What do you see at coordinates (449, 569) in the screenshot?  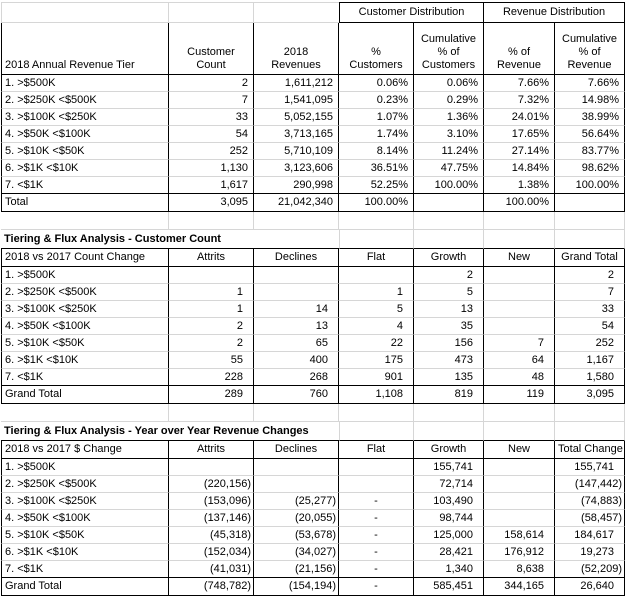 I see `value-cell: 1,340` at bounding box center [449, 569].